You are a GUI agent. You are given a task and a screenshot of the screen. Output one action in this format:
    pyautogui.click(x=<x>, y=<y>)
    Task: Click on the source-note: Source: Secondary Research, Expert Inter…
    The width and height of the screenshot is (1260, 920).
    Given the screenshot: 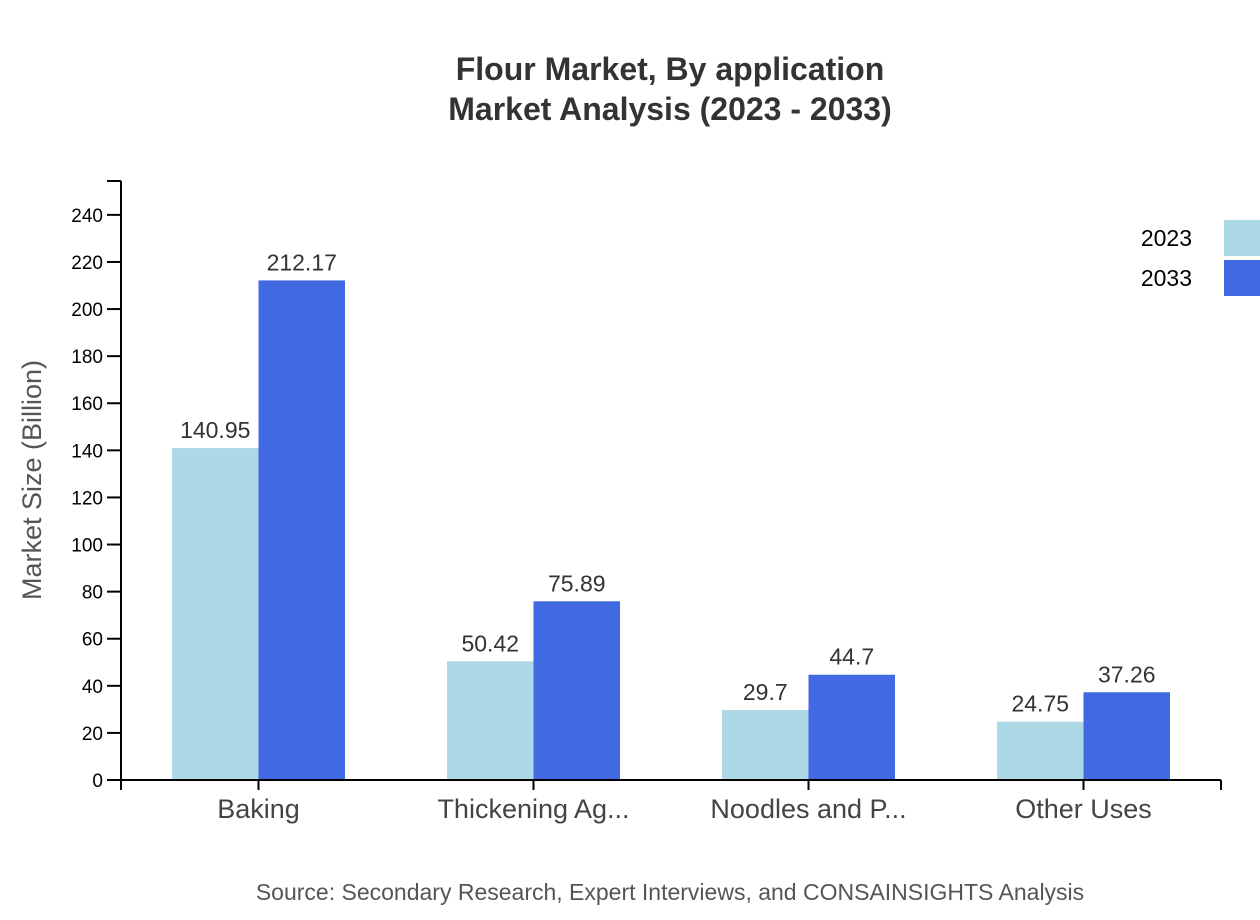 What is the action you would take?
    pyautogui.click(x=670, y=892)
    